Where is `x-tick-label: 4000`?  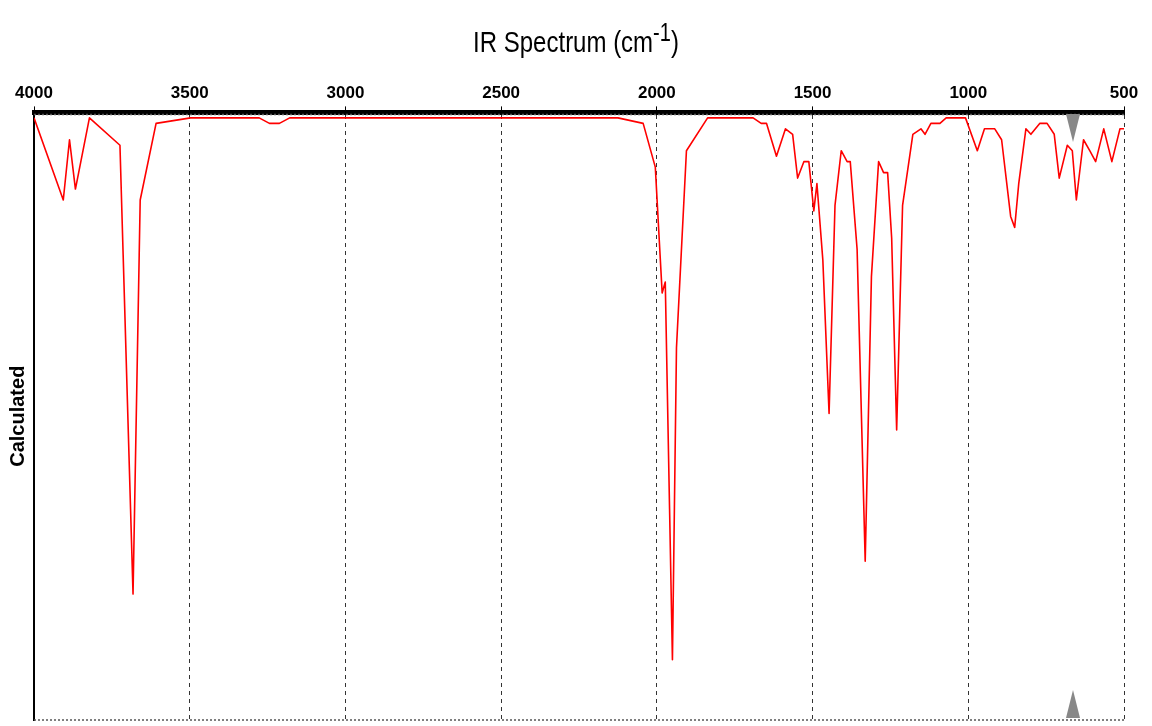 x-tick-label: 4000 is located at coordinates (34, 92).